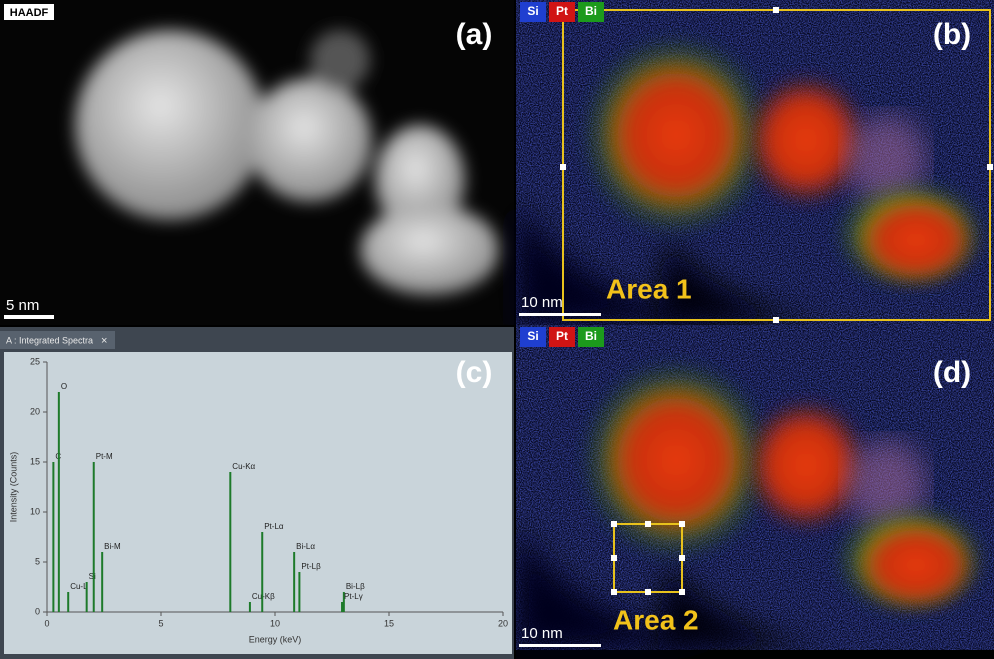 The width and height of the screenshot is (994, 659). What do you see at coordinates (64, 386) in the screenshot?
I see `peak-label: O` at bounding box center [64, 386].